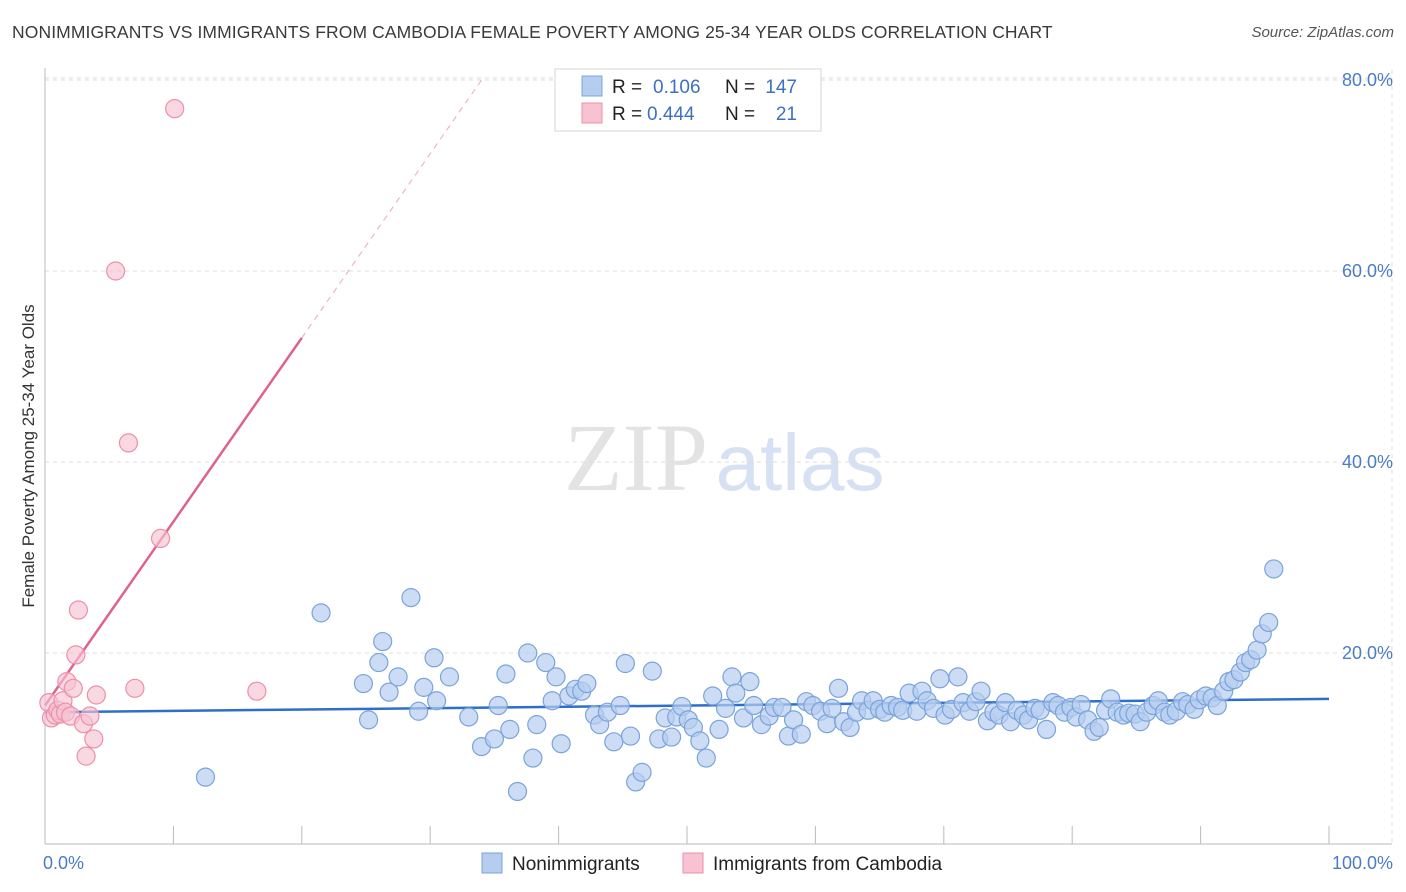  What do you see at coordinates (636, 457) in the screenshot?
I see `watermark-zip: ZIP` at bounding box center [636, 457].